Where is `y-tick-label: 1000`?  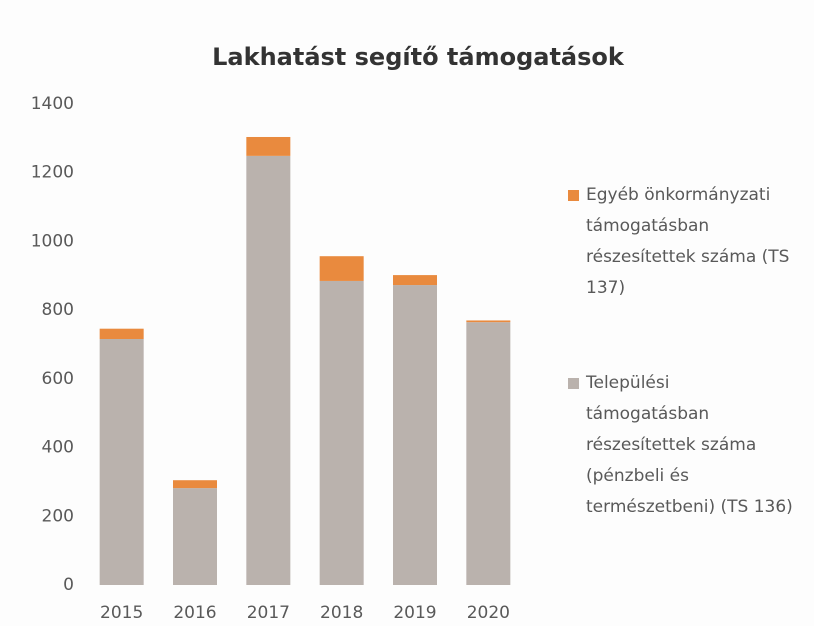 y-tick-label: 1000 is located at coordinates (52, 241).